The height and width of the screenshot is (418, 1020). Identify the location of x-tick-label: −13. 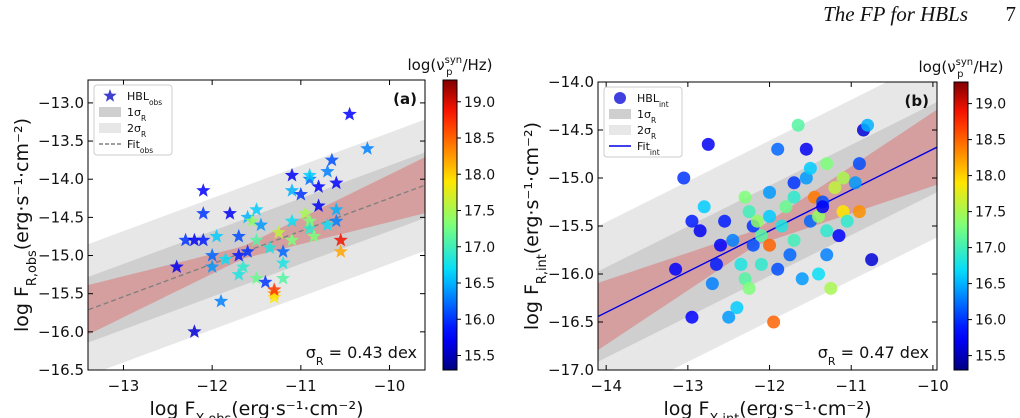
(124, 386).